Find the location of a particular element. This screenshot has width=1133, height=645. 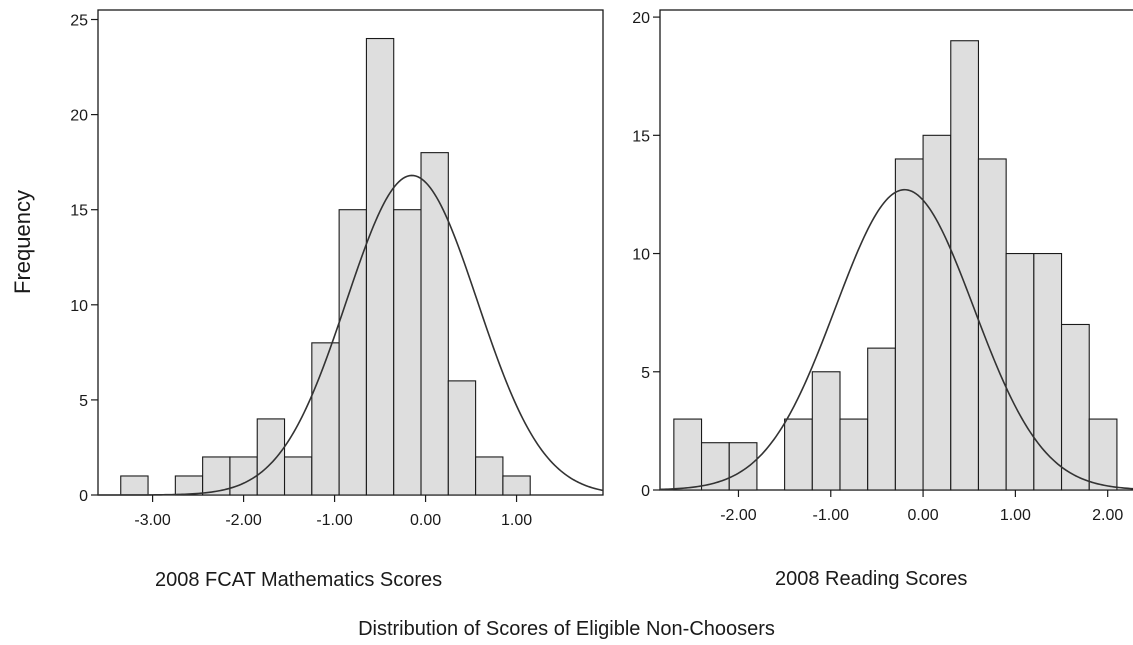

x-axis-label-reading: 2008 Reading Scores is located at coordinates (871, 579).